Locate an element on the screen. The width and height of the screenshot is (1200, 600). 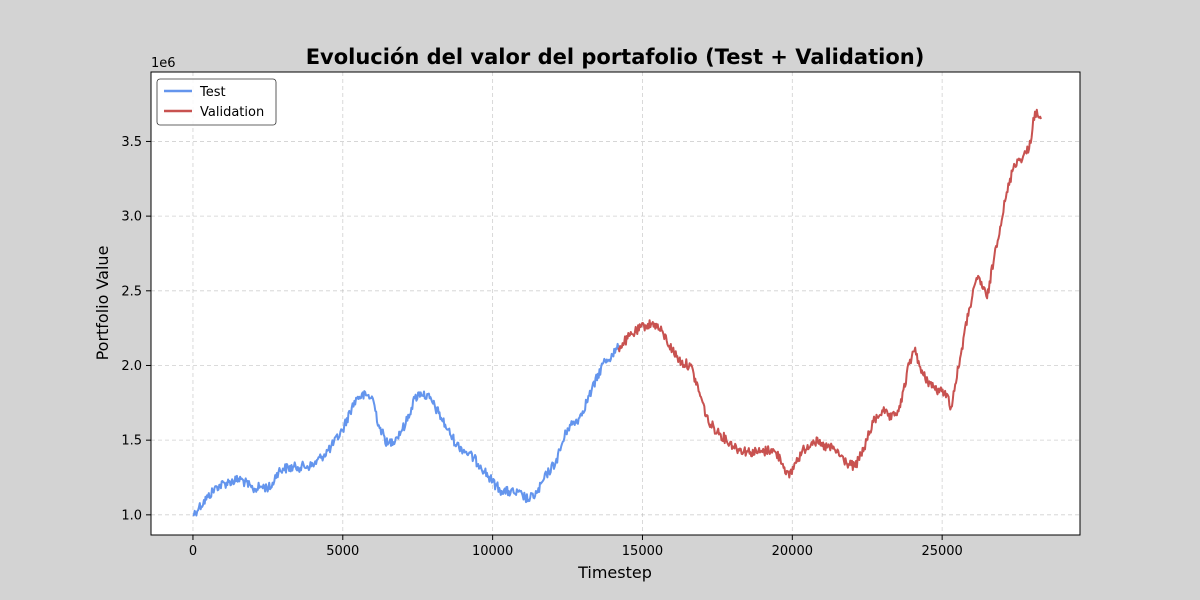
y-tick-label: 1.0 is located at coordinates (131, 515).